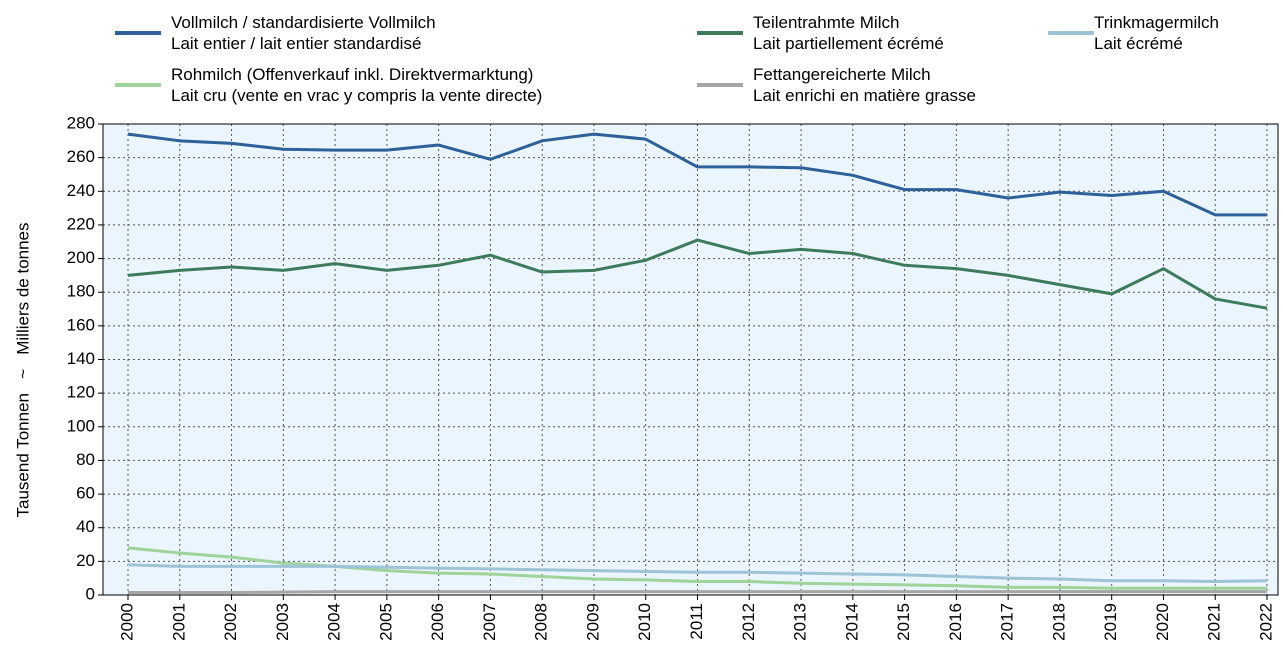 This screenshot has width=1283, height=664. What do you see at coordinates (81, 425) in the screenshot?
I see `y-tick-label: 100` at bounding box center [81, 425].